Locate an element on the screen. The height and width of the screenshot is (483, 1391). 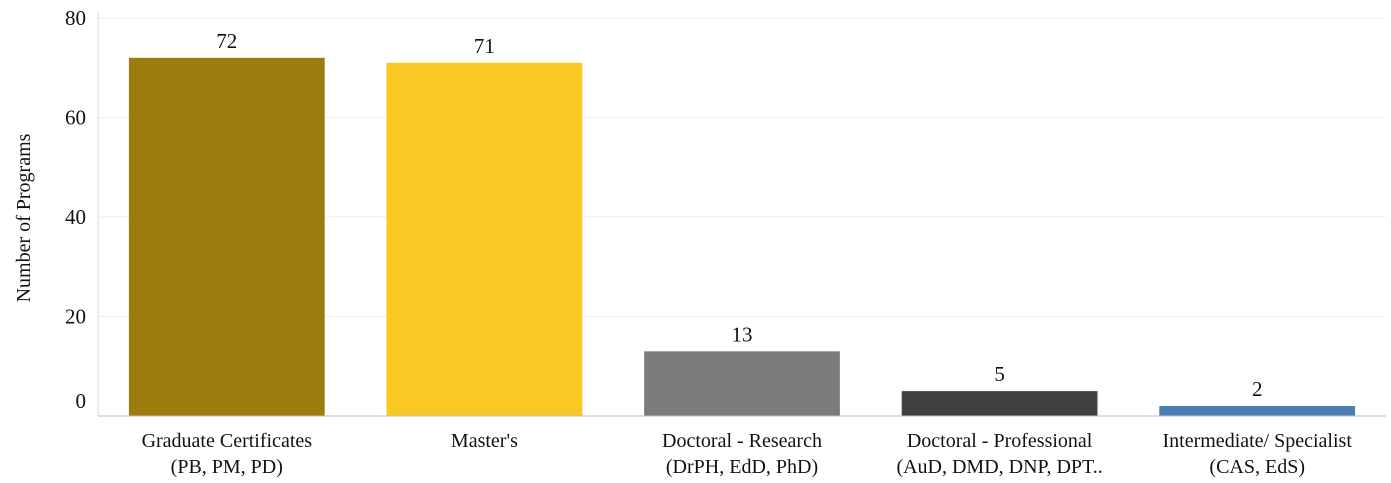
y-axis-ticks: 0 20 40 60 80 is located at coordinates (75, 209).